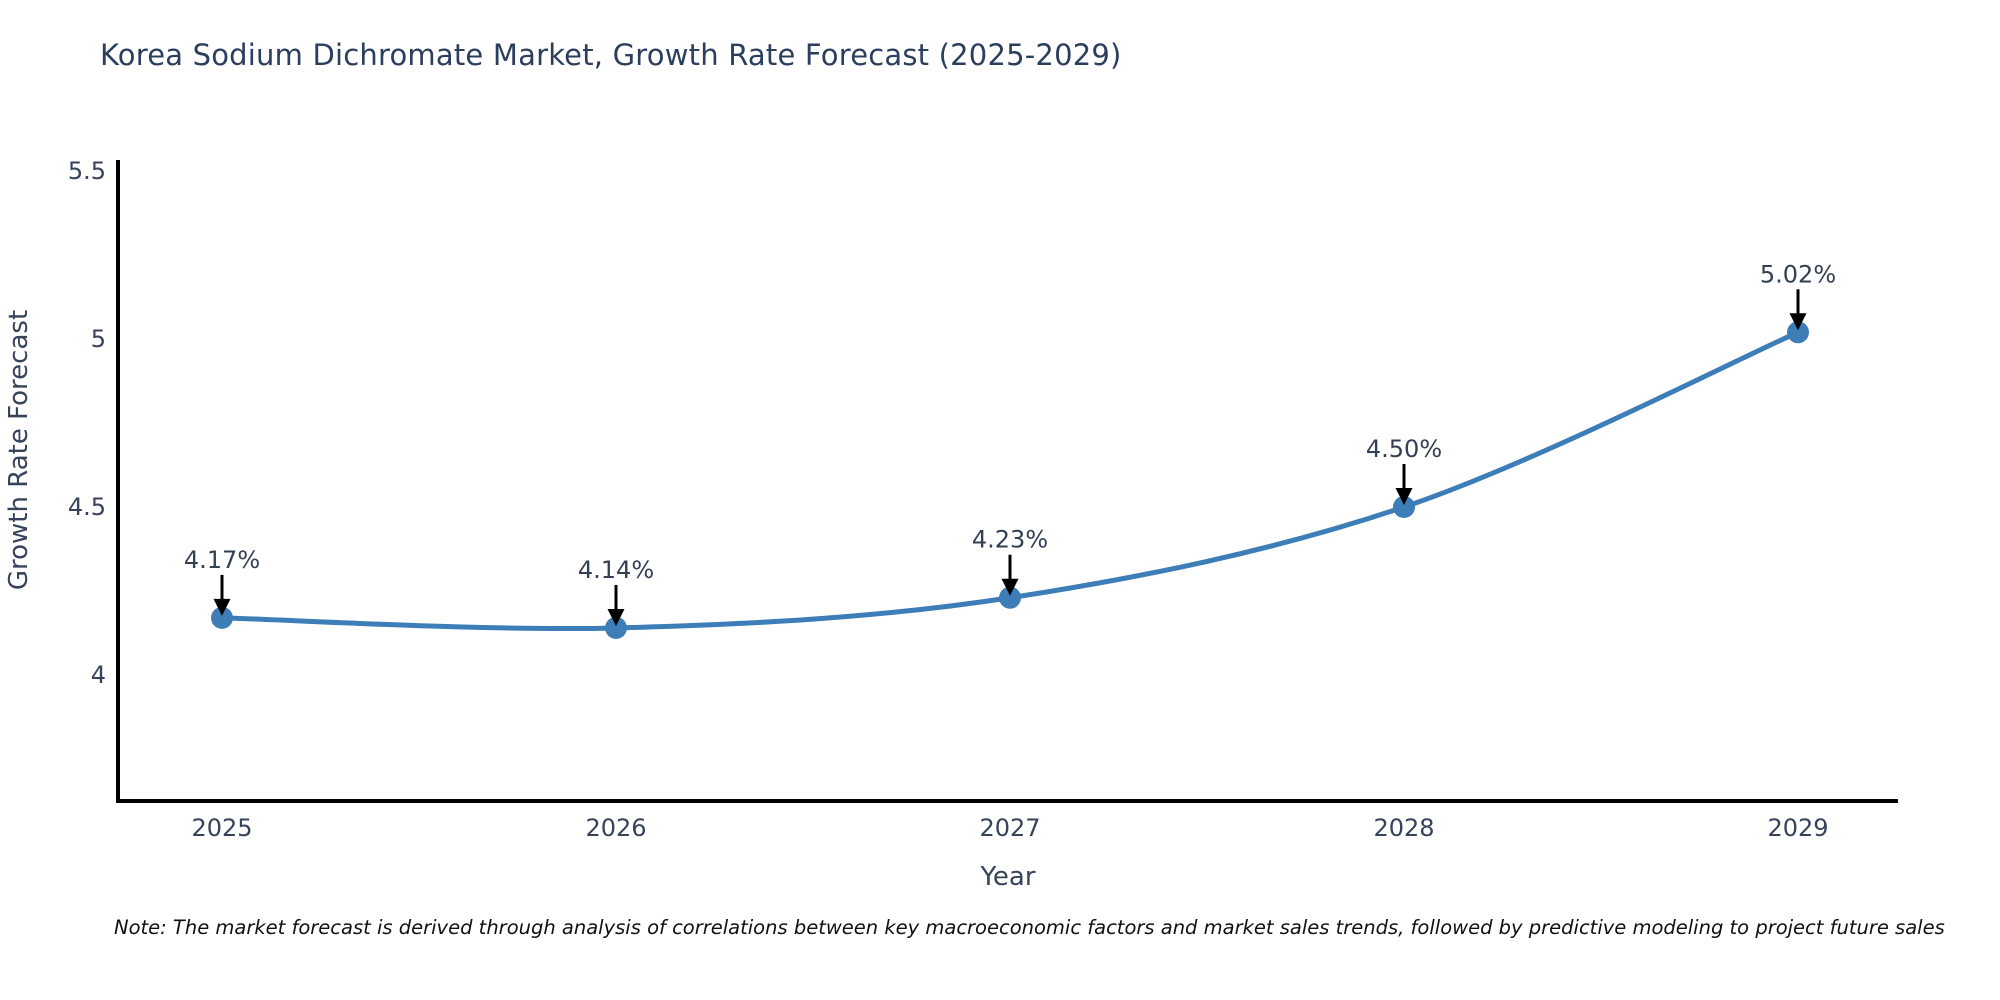 The image size is (2000, 1000). What do you see at coordinates (221, 828) in the screenshot?
I see `x-tick-label: 2025` at bounding box center [221, 828].